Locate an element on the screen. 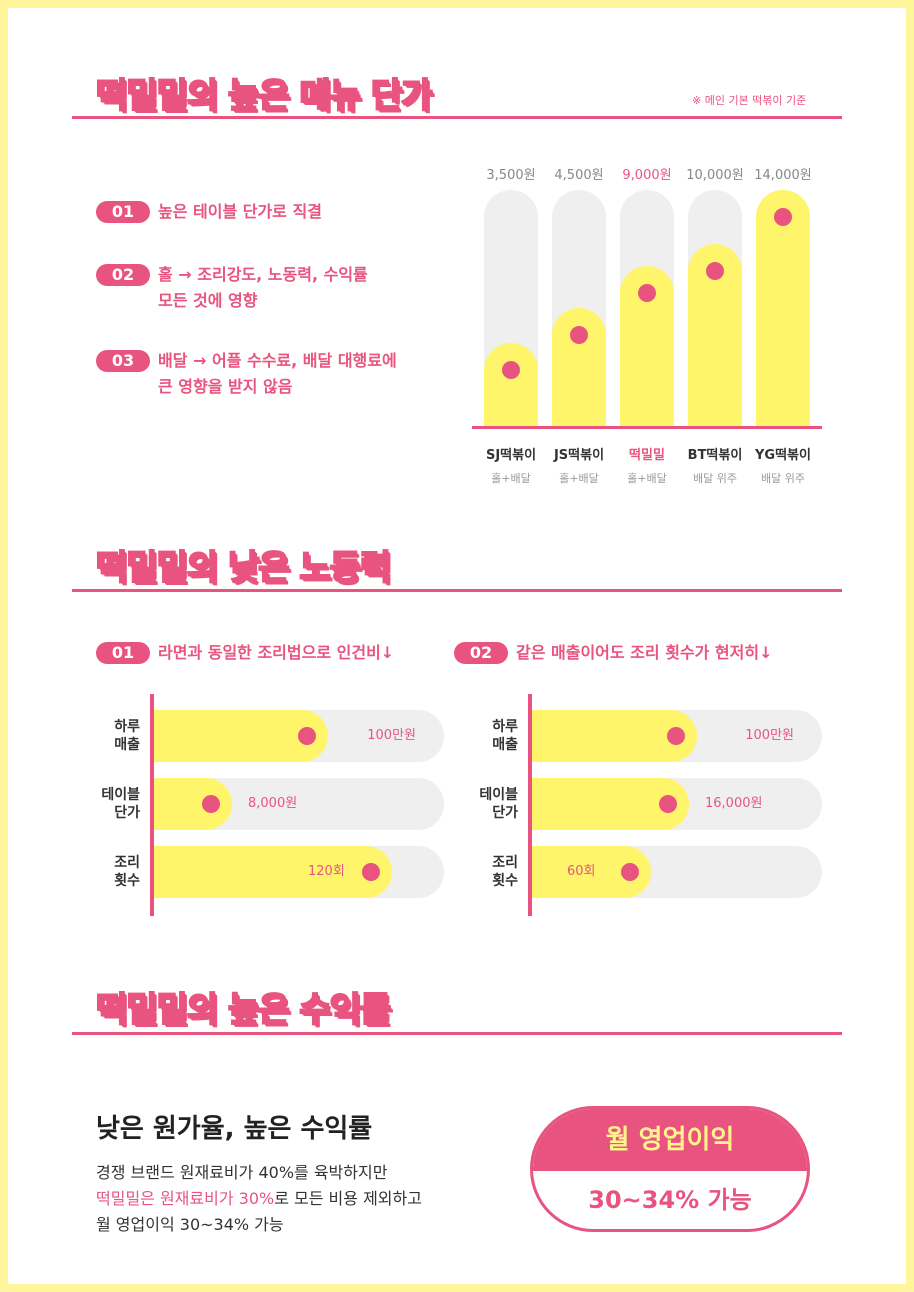 The height and width of the screenshot is (1292, 914). bar-track: 16,000원 is located at coordinates (677, 804).